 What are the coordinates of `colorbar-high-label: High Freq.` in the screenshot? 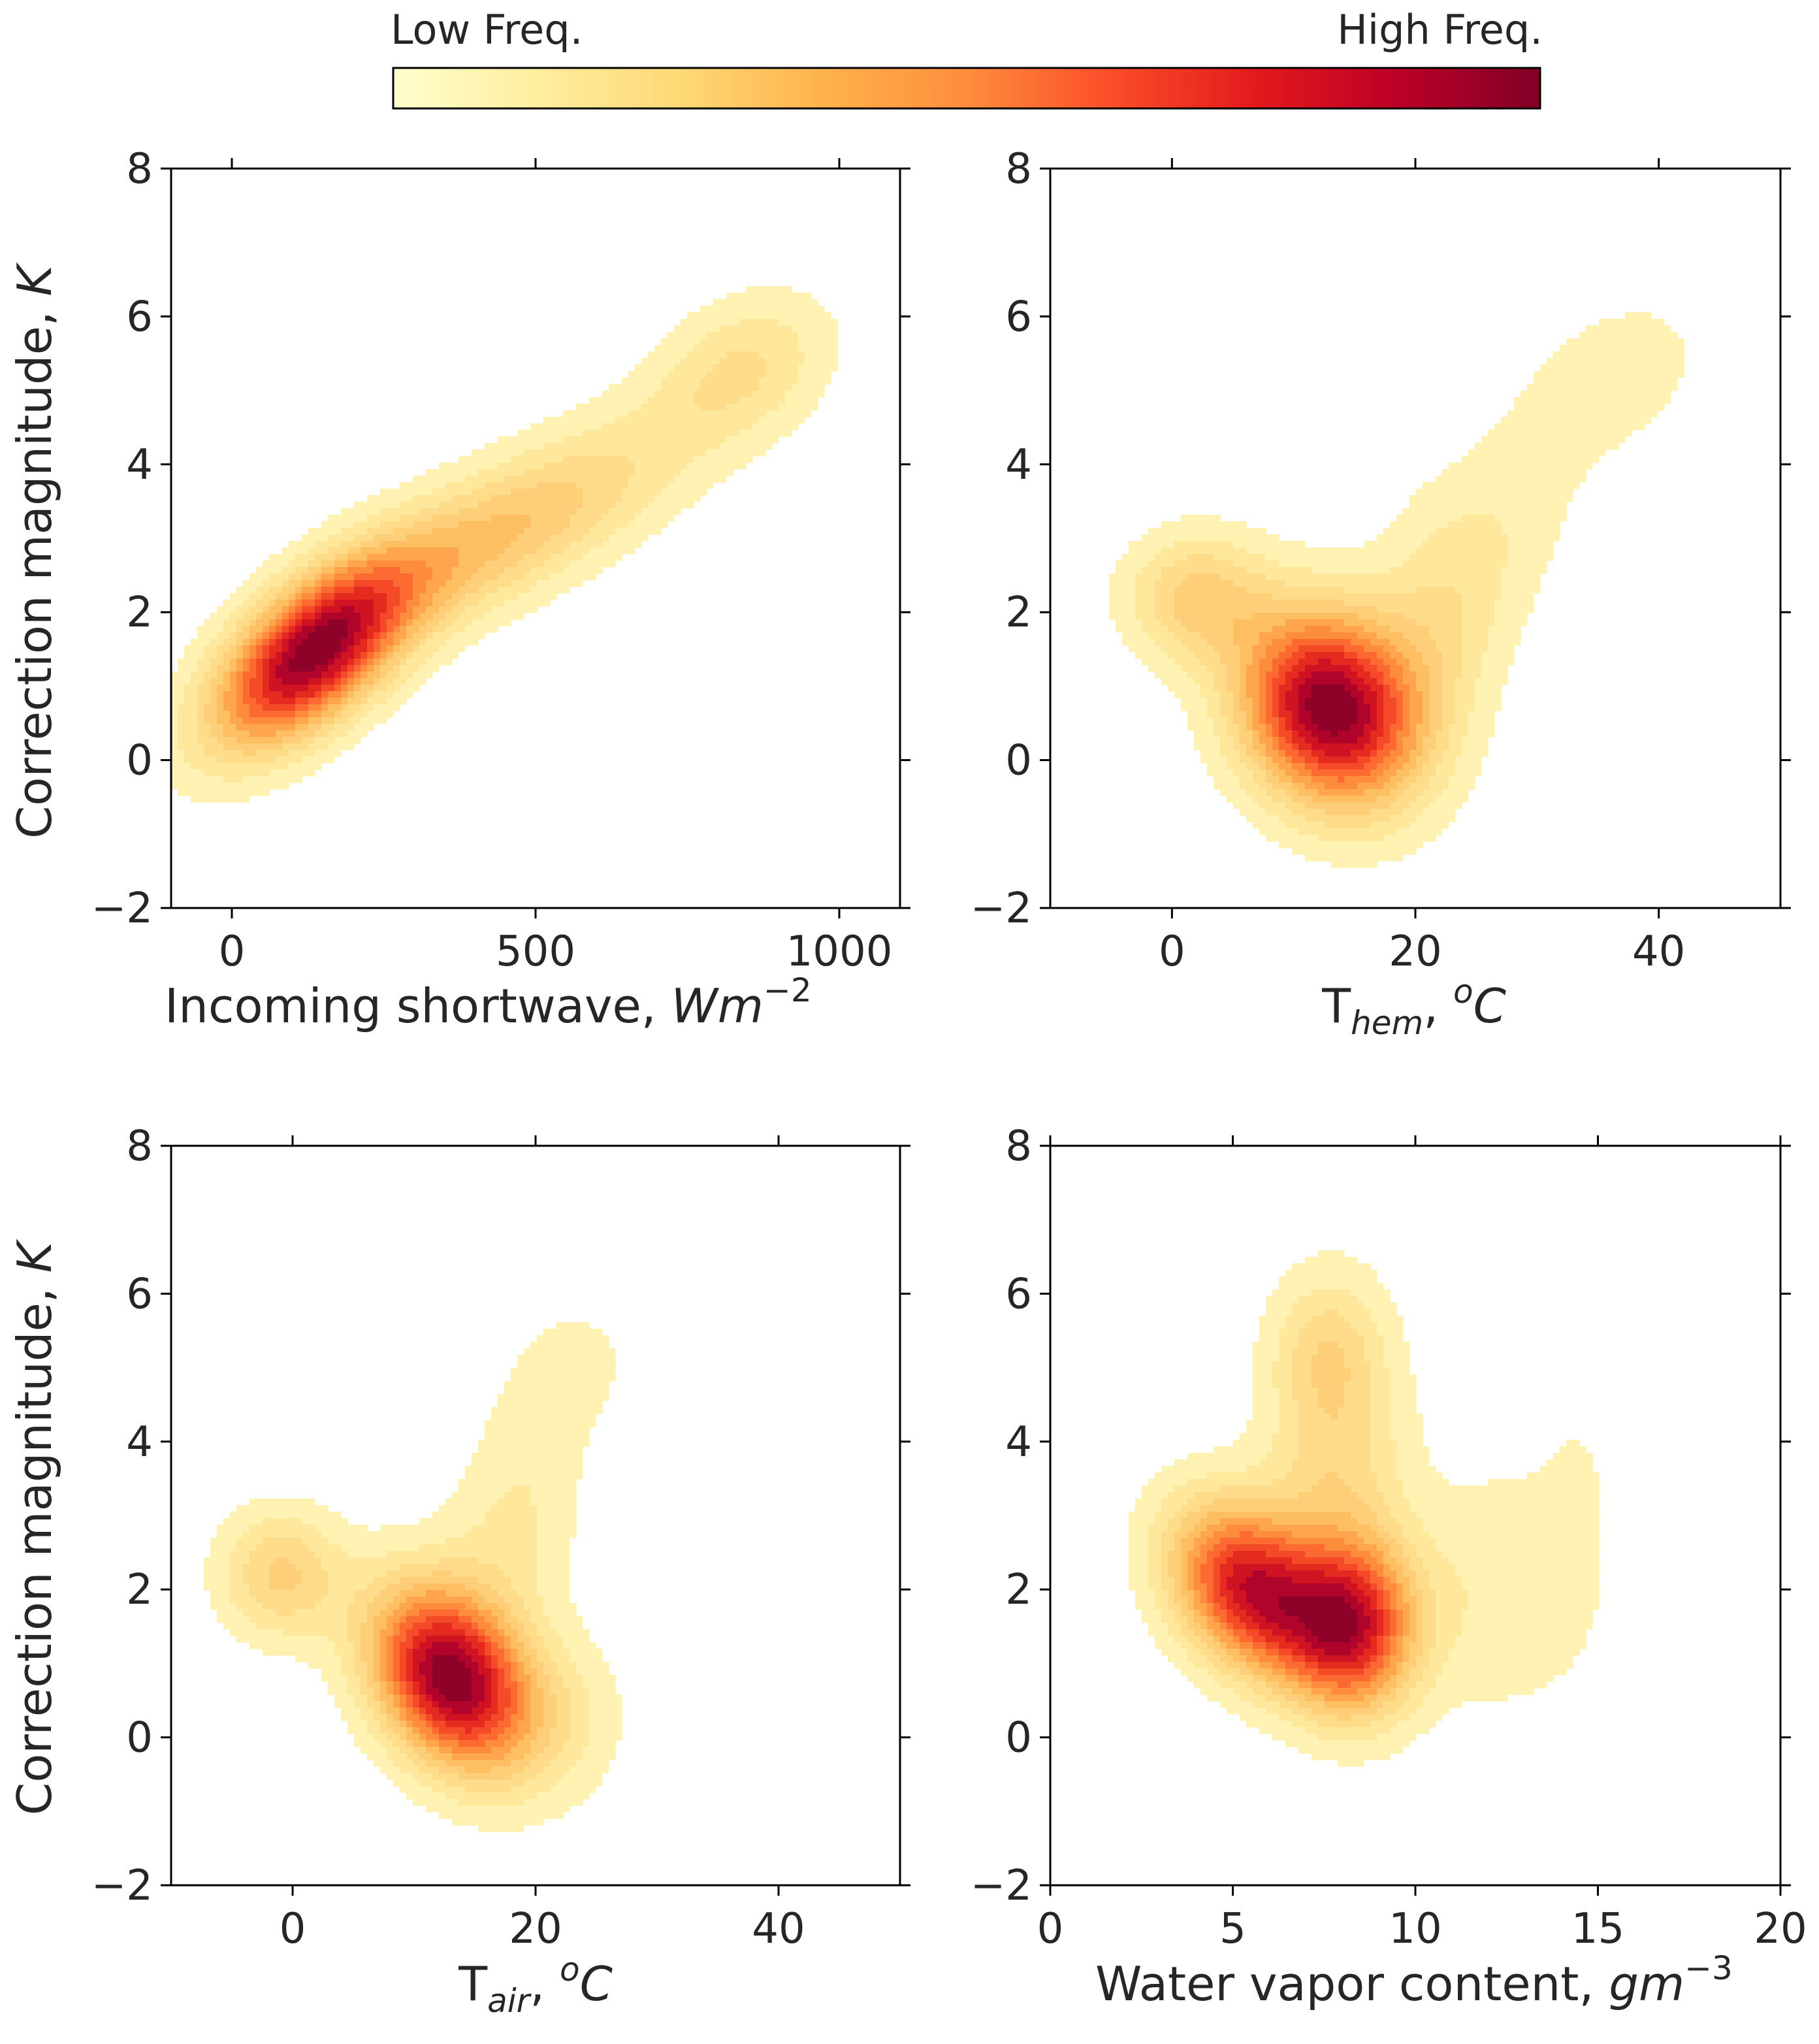 It's located at (1440, 30).